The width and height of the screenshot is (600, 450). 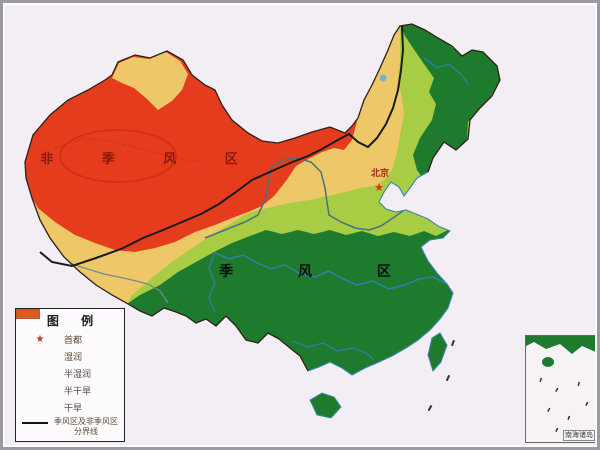 I want to click on taiwan-island, so click(x=437, y=352).